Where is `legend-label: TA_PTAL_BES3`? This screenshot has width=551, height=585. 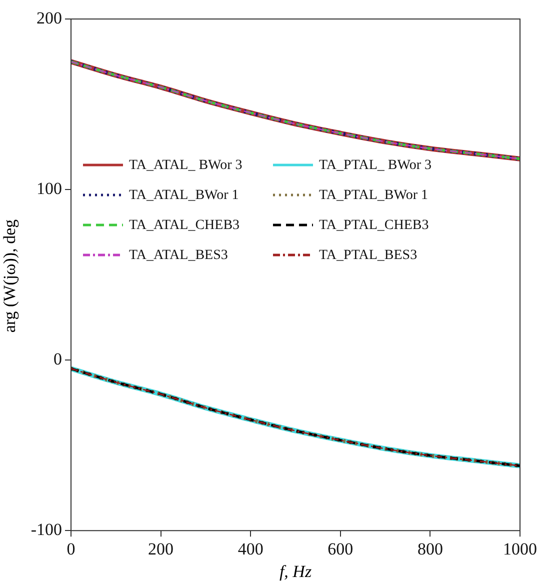
legend-label: TA_PTAL_BES3 is located at coordinates (368, 255).